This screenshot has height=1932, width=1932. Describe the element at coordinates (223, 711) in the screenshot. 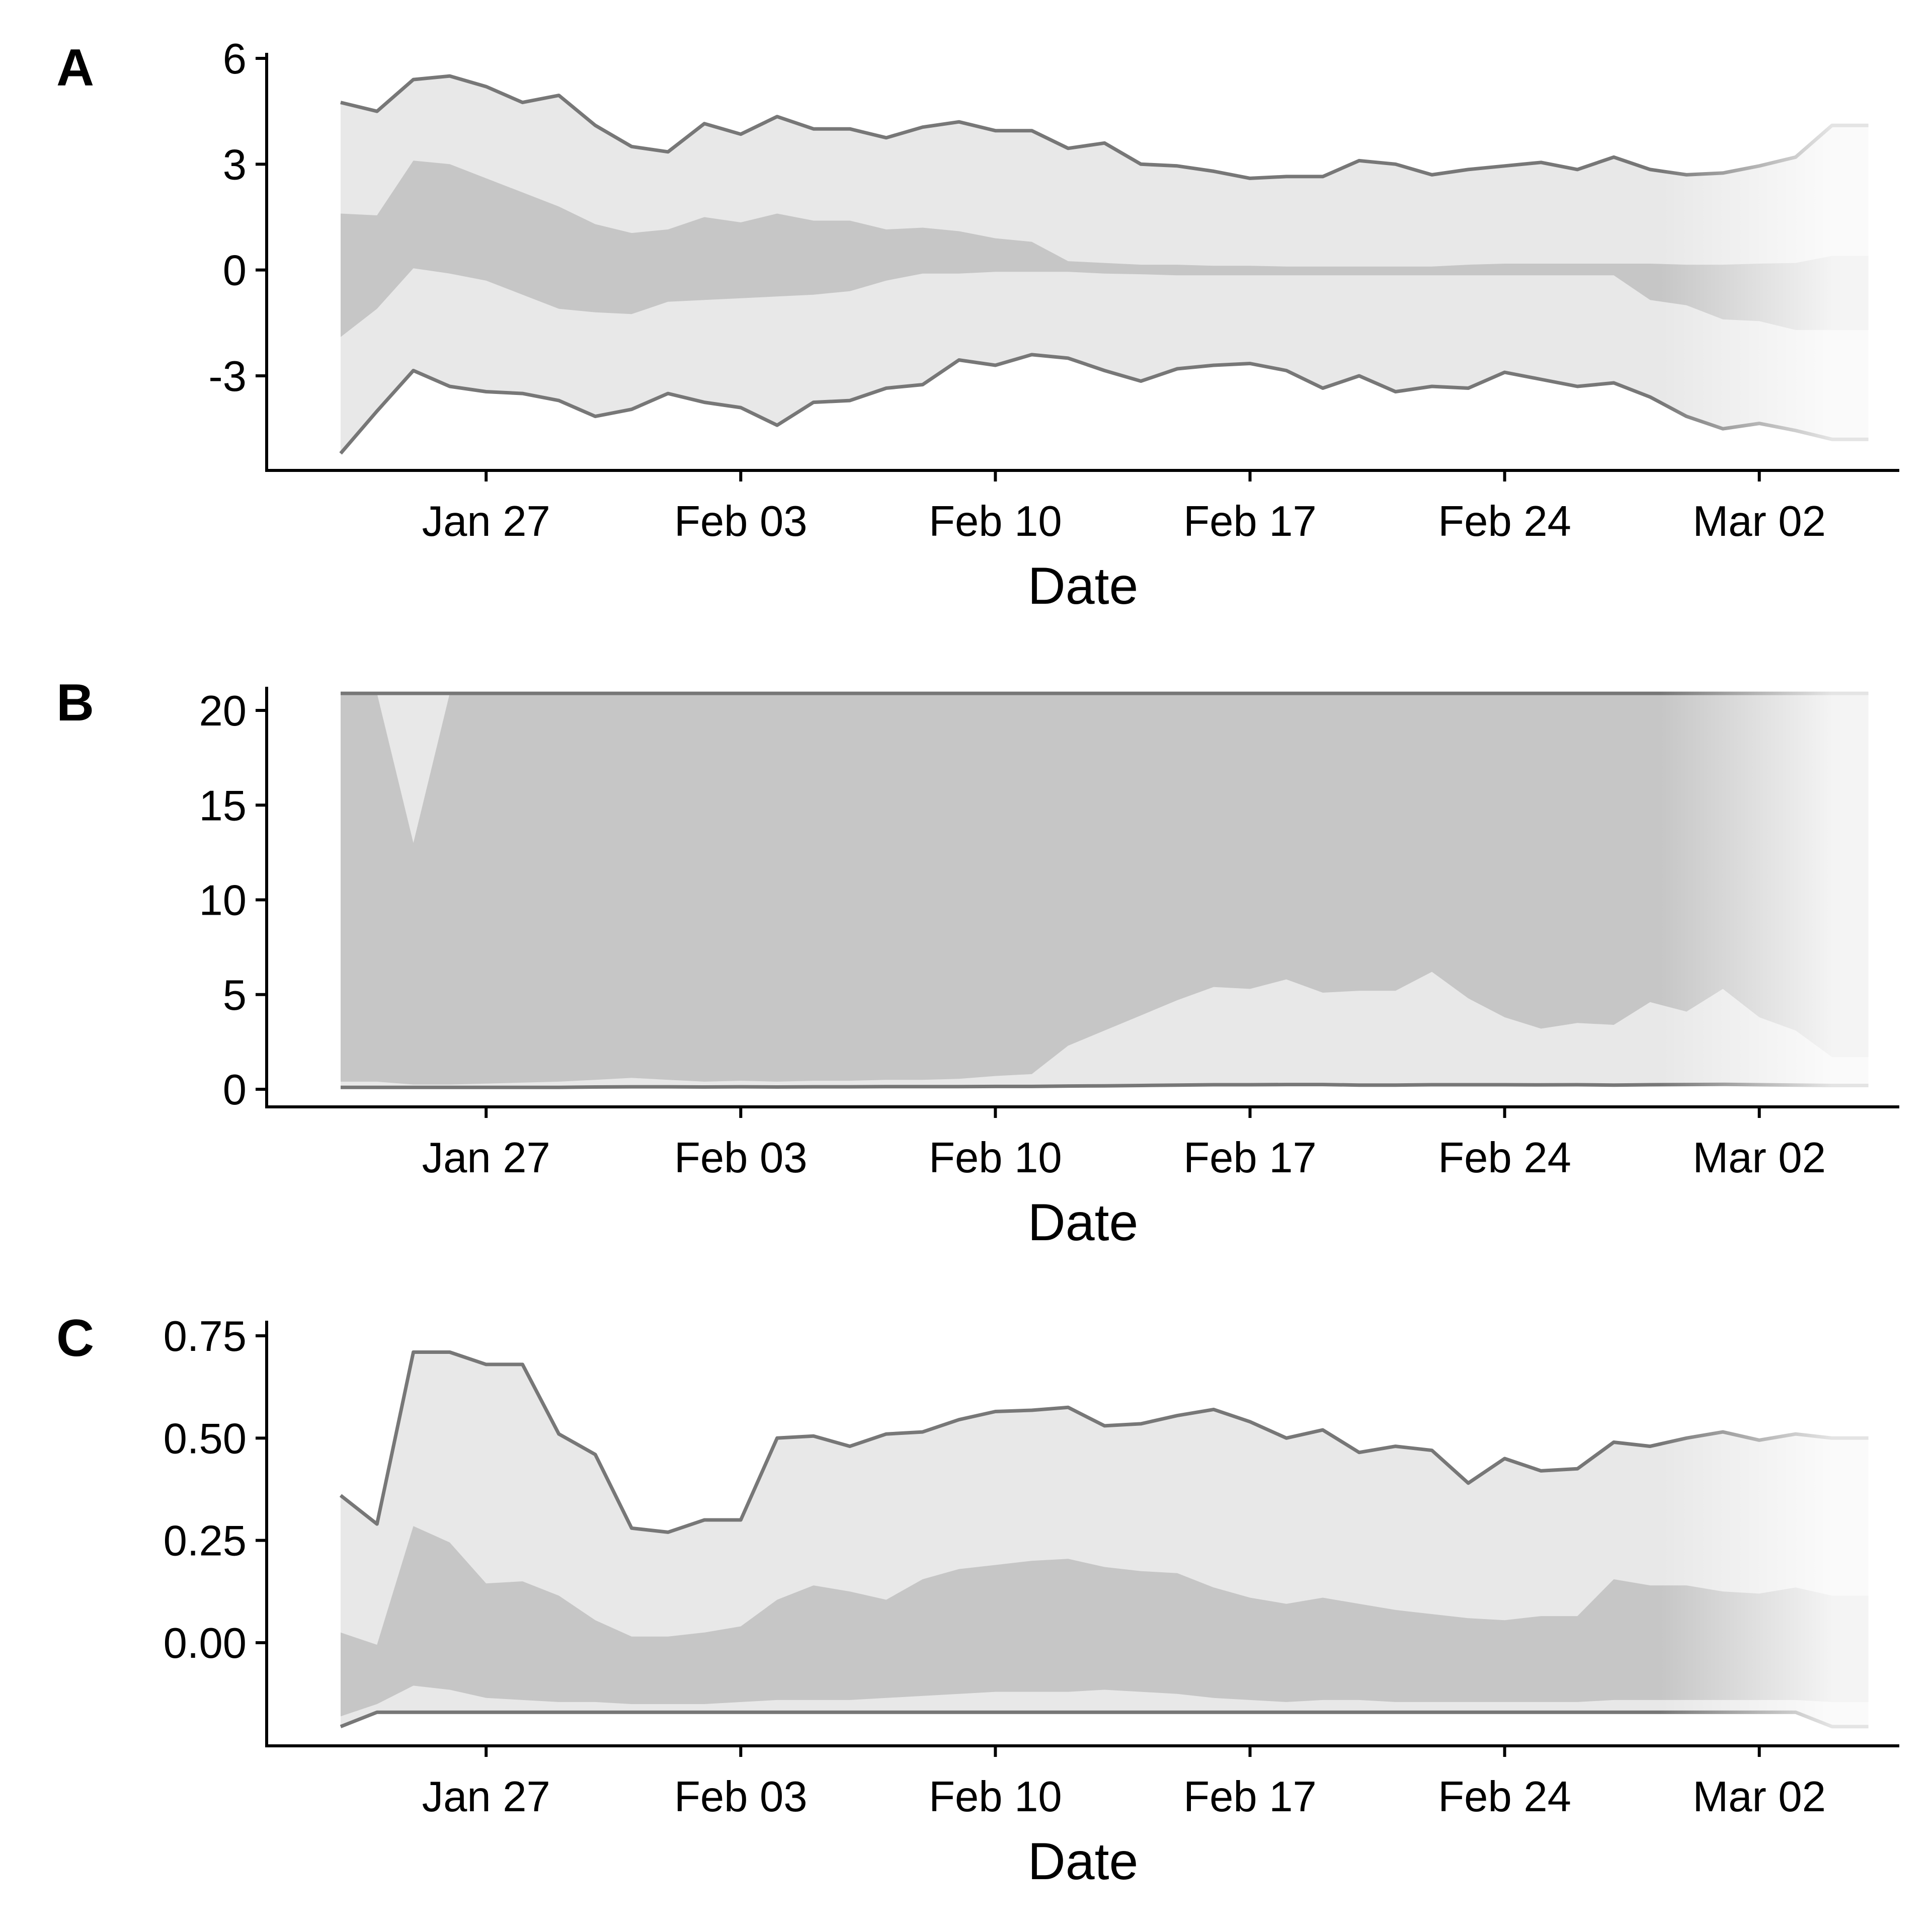

I see `panel-b-y-tick-label: 20` at that location.